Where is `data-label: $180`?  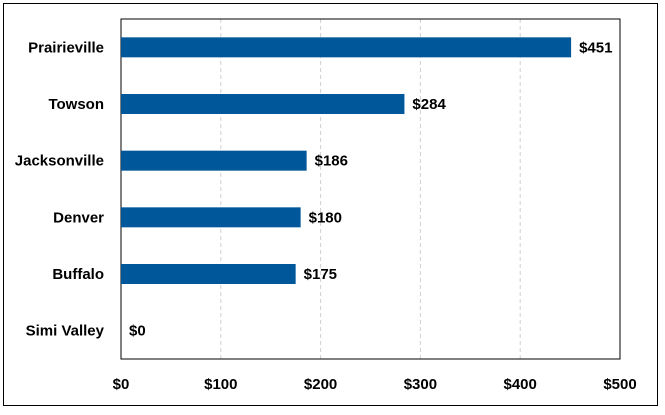
data-label: $180 is located at coordinates (325, 217).